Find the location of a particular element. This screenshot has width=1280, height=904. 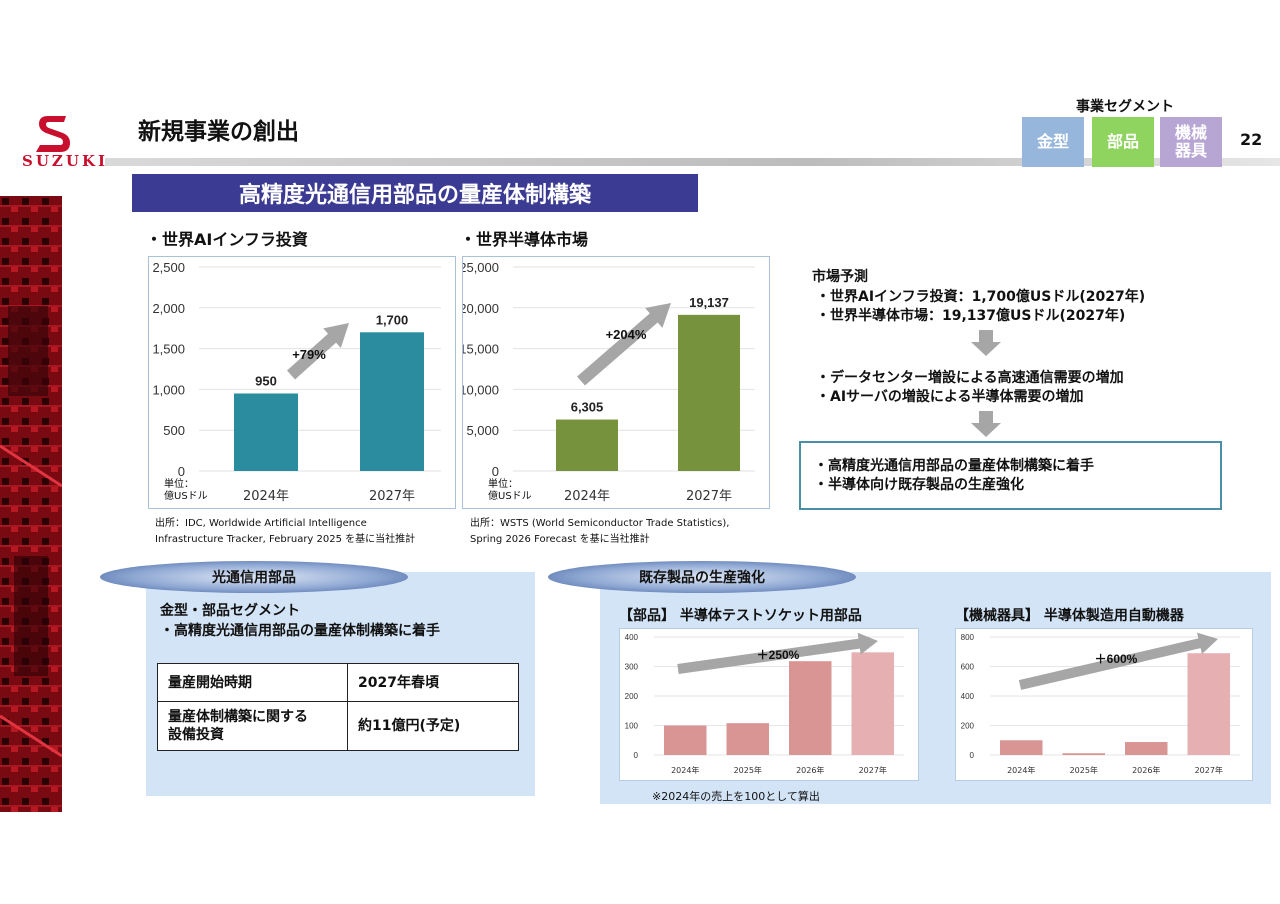

conclusion-line-2: ・半導体向け既存製品の生産強化 is located at coordinates (919, 485).